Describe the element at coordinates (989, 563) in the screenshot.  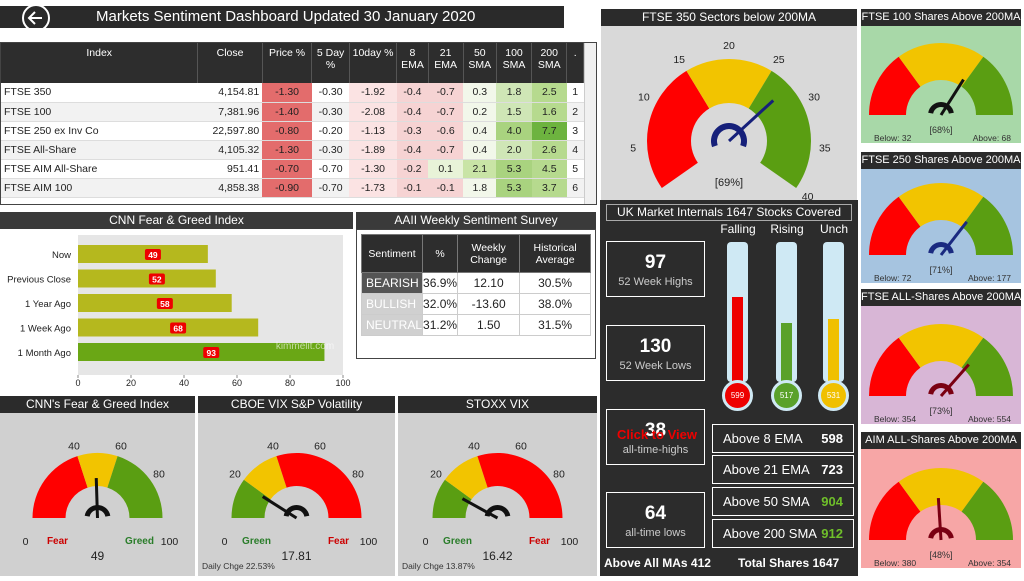
I see `right-gauge-above: Above: 354` at that location.